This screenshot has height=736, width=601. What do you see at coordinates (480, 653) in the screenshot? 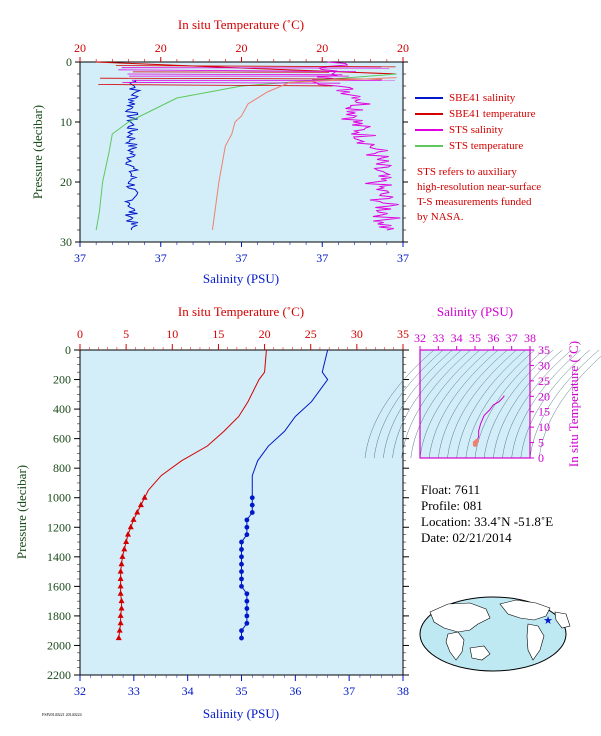
I see `land-australia` at bounding box center [480, 653].